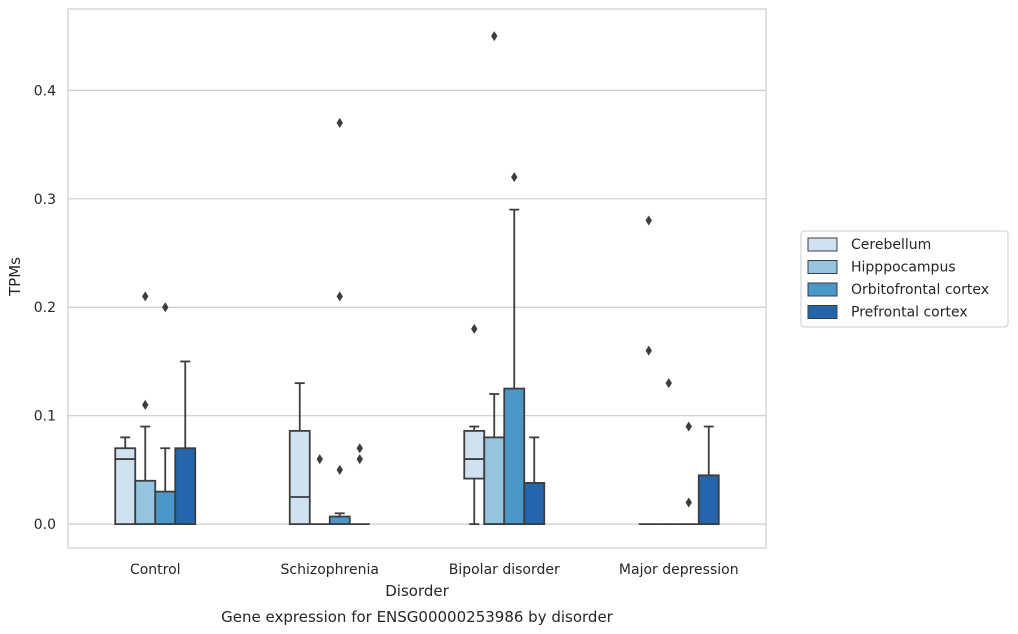  Describe the element at coordinates (679, 570) in the screenshot. I see `x-tick-label: Major depression` at that location.